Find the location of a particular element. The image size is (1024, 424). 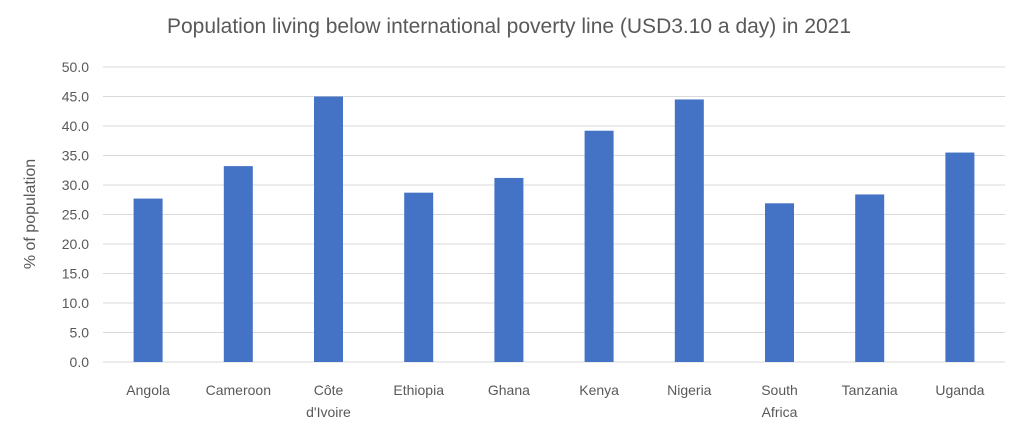

x-tick-label: Ghana is located at coordinates (509, 390).